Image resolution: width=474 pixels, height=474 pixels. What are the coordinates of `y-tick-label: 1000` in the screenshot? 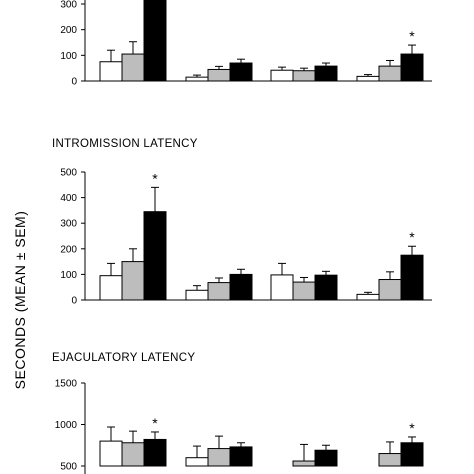 It's located at (66, 425).